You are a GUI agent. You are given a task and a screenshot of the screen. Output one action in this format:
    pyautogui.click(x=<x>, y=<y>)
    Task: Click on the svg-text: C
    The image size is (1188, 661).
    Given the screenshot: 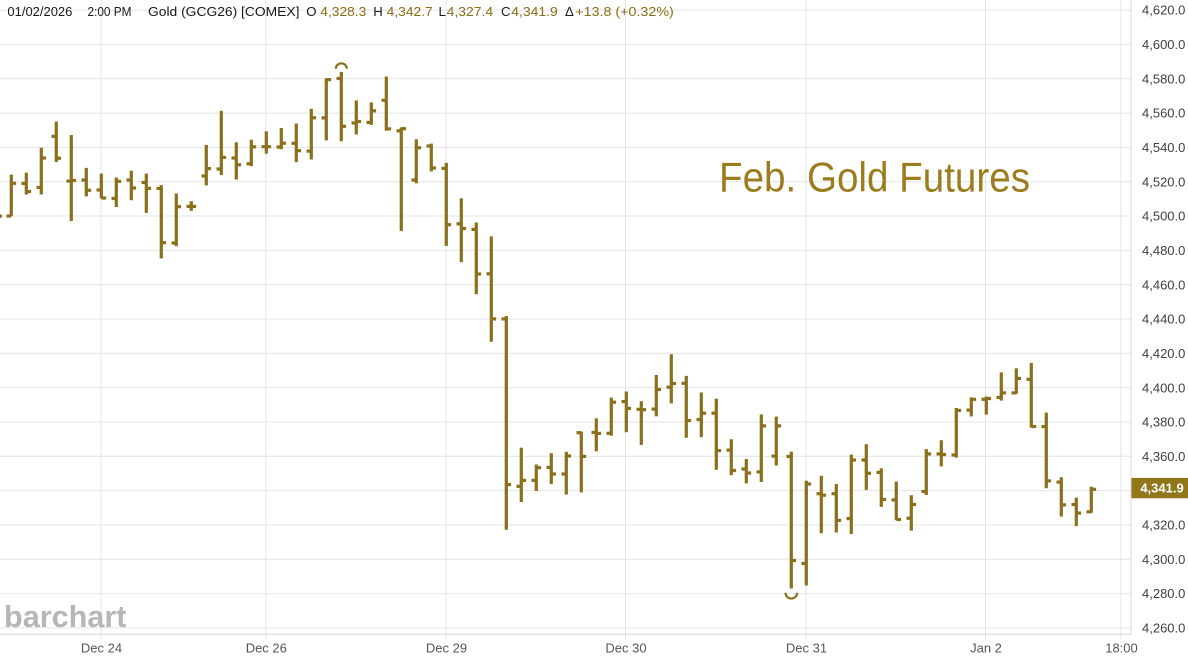 What is the action you would take?
    pyautogui.click(x=506, y=11)
    